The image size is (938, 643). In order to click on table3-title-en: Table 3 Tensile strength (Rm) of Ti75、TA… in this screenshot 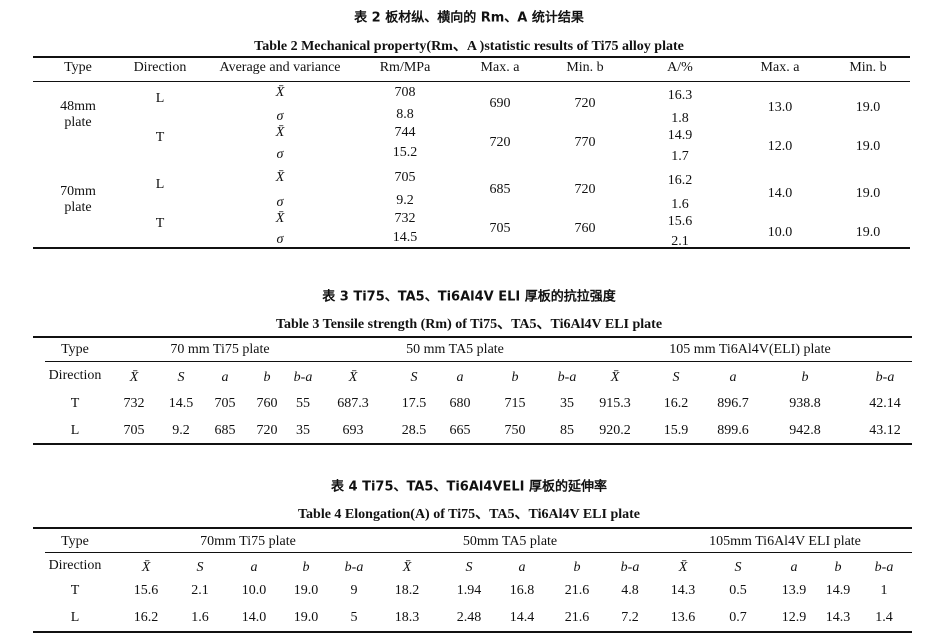, I will do `click(469, 324)`.